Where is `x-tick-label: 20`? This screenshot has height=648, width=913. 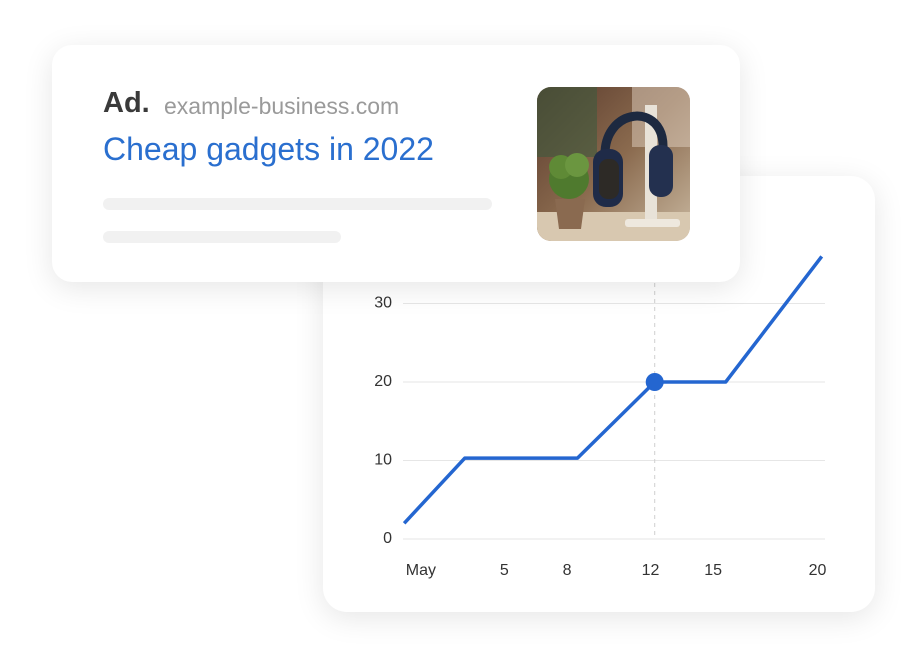
x-tick-label: 20 is located at coordinates (818, 570).